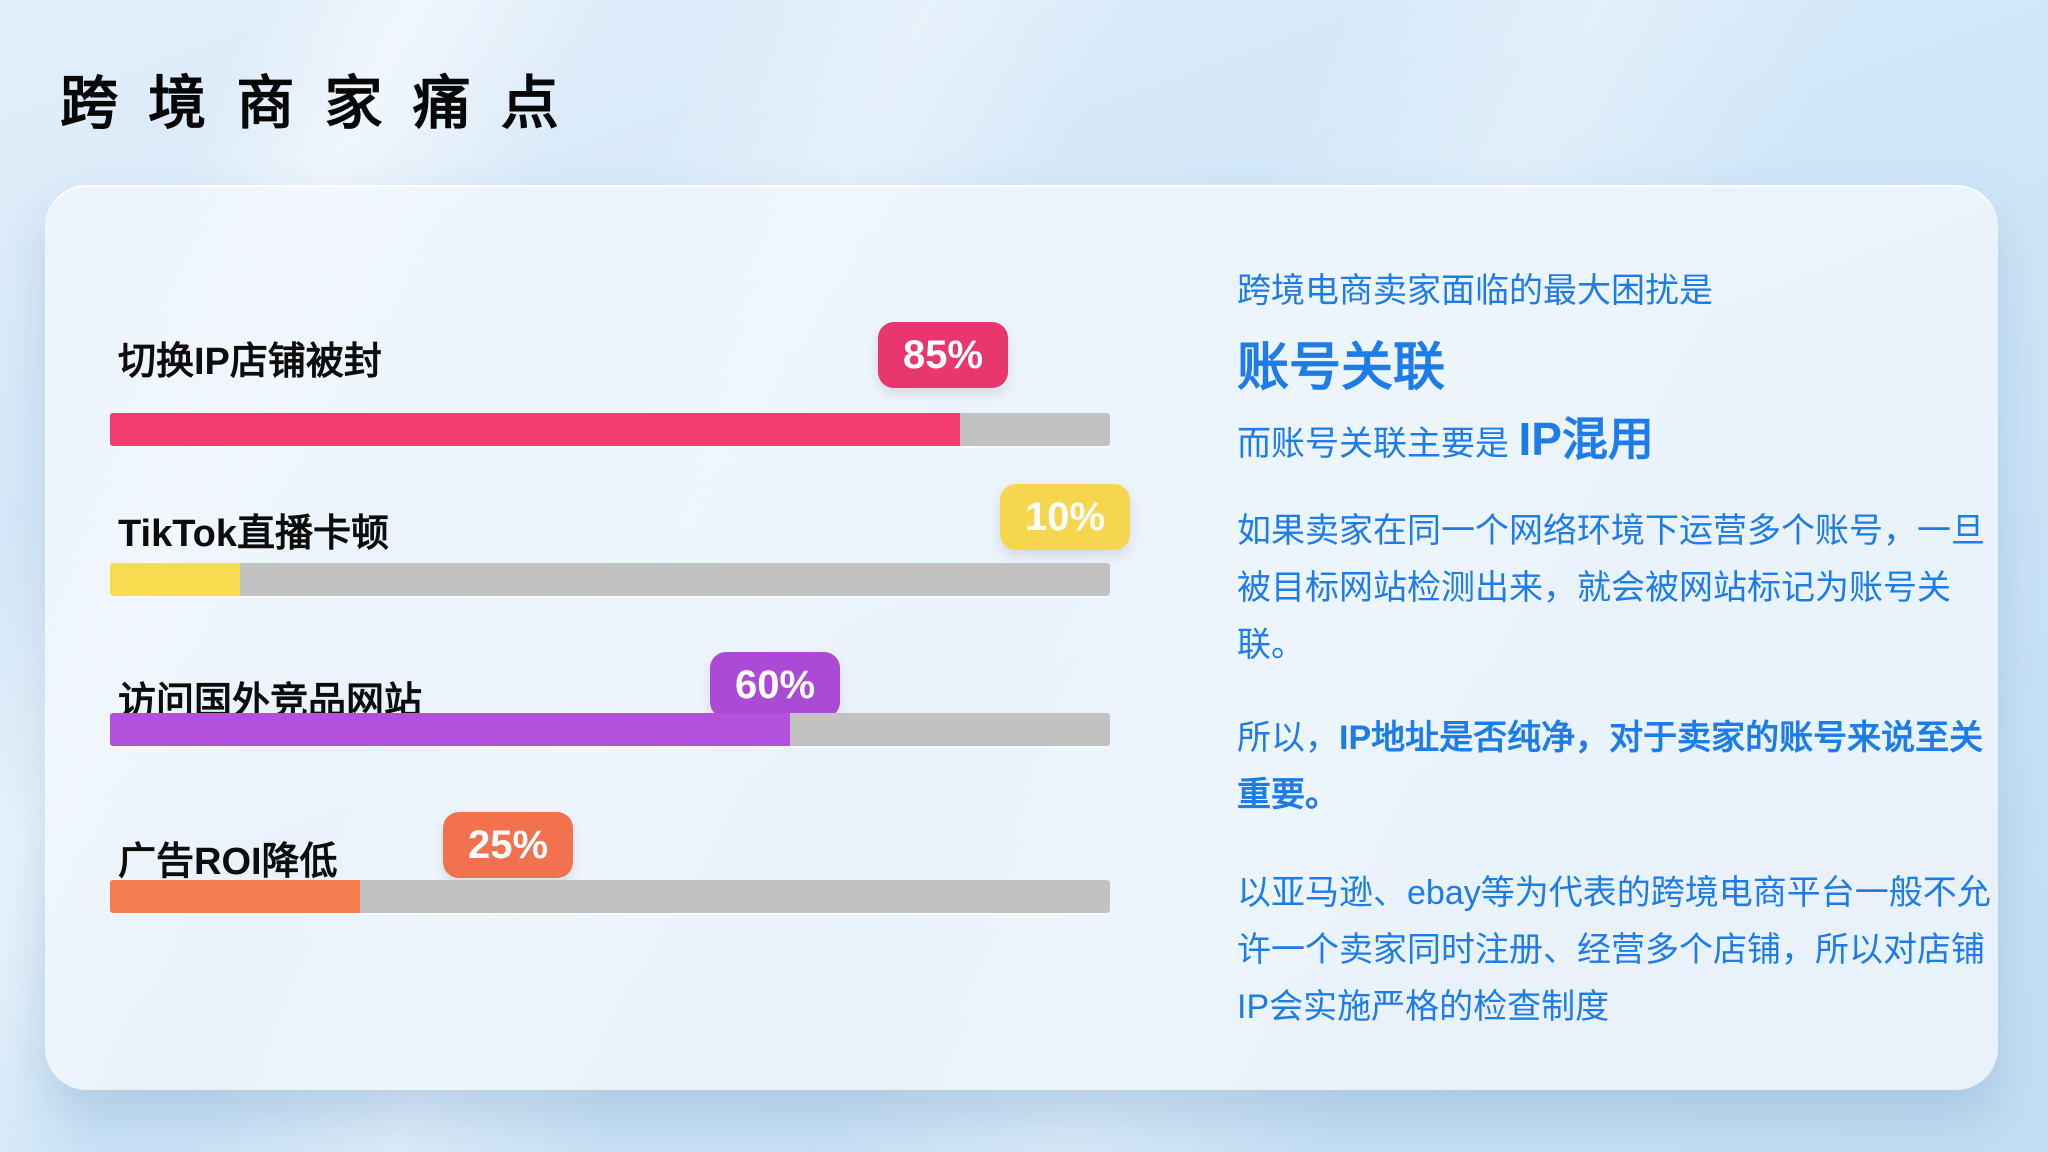 The width and height of the screenshot is (2048, 1152). Describe the element at coordinates (1586, 439) in the screenshot. I see `info-subline-highlight: IP混用` at that location.